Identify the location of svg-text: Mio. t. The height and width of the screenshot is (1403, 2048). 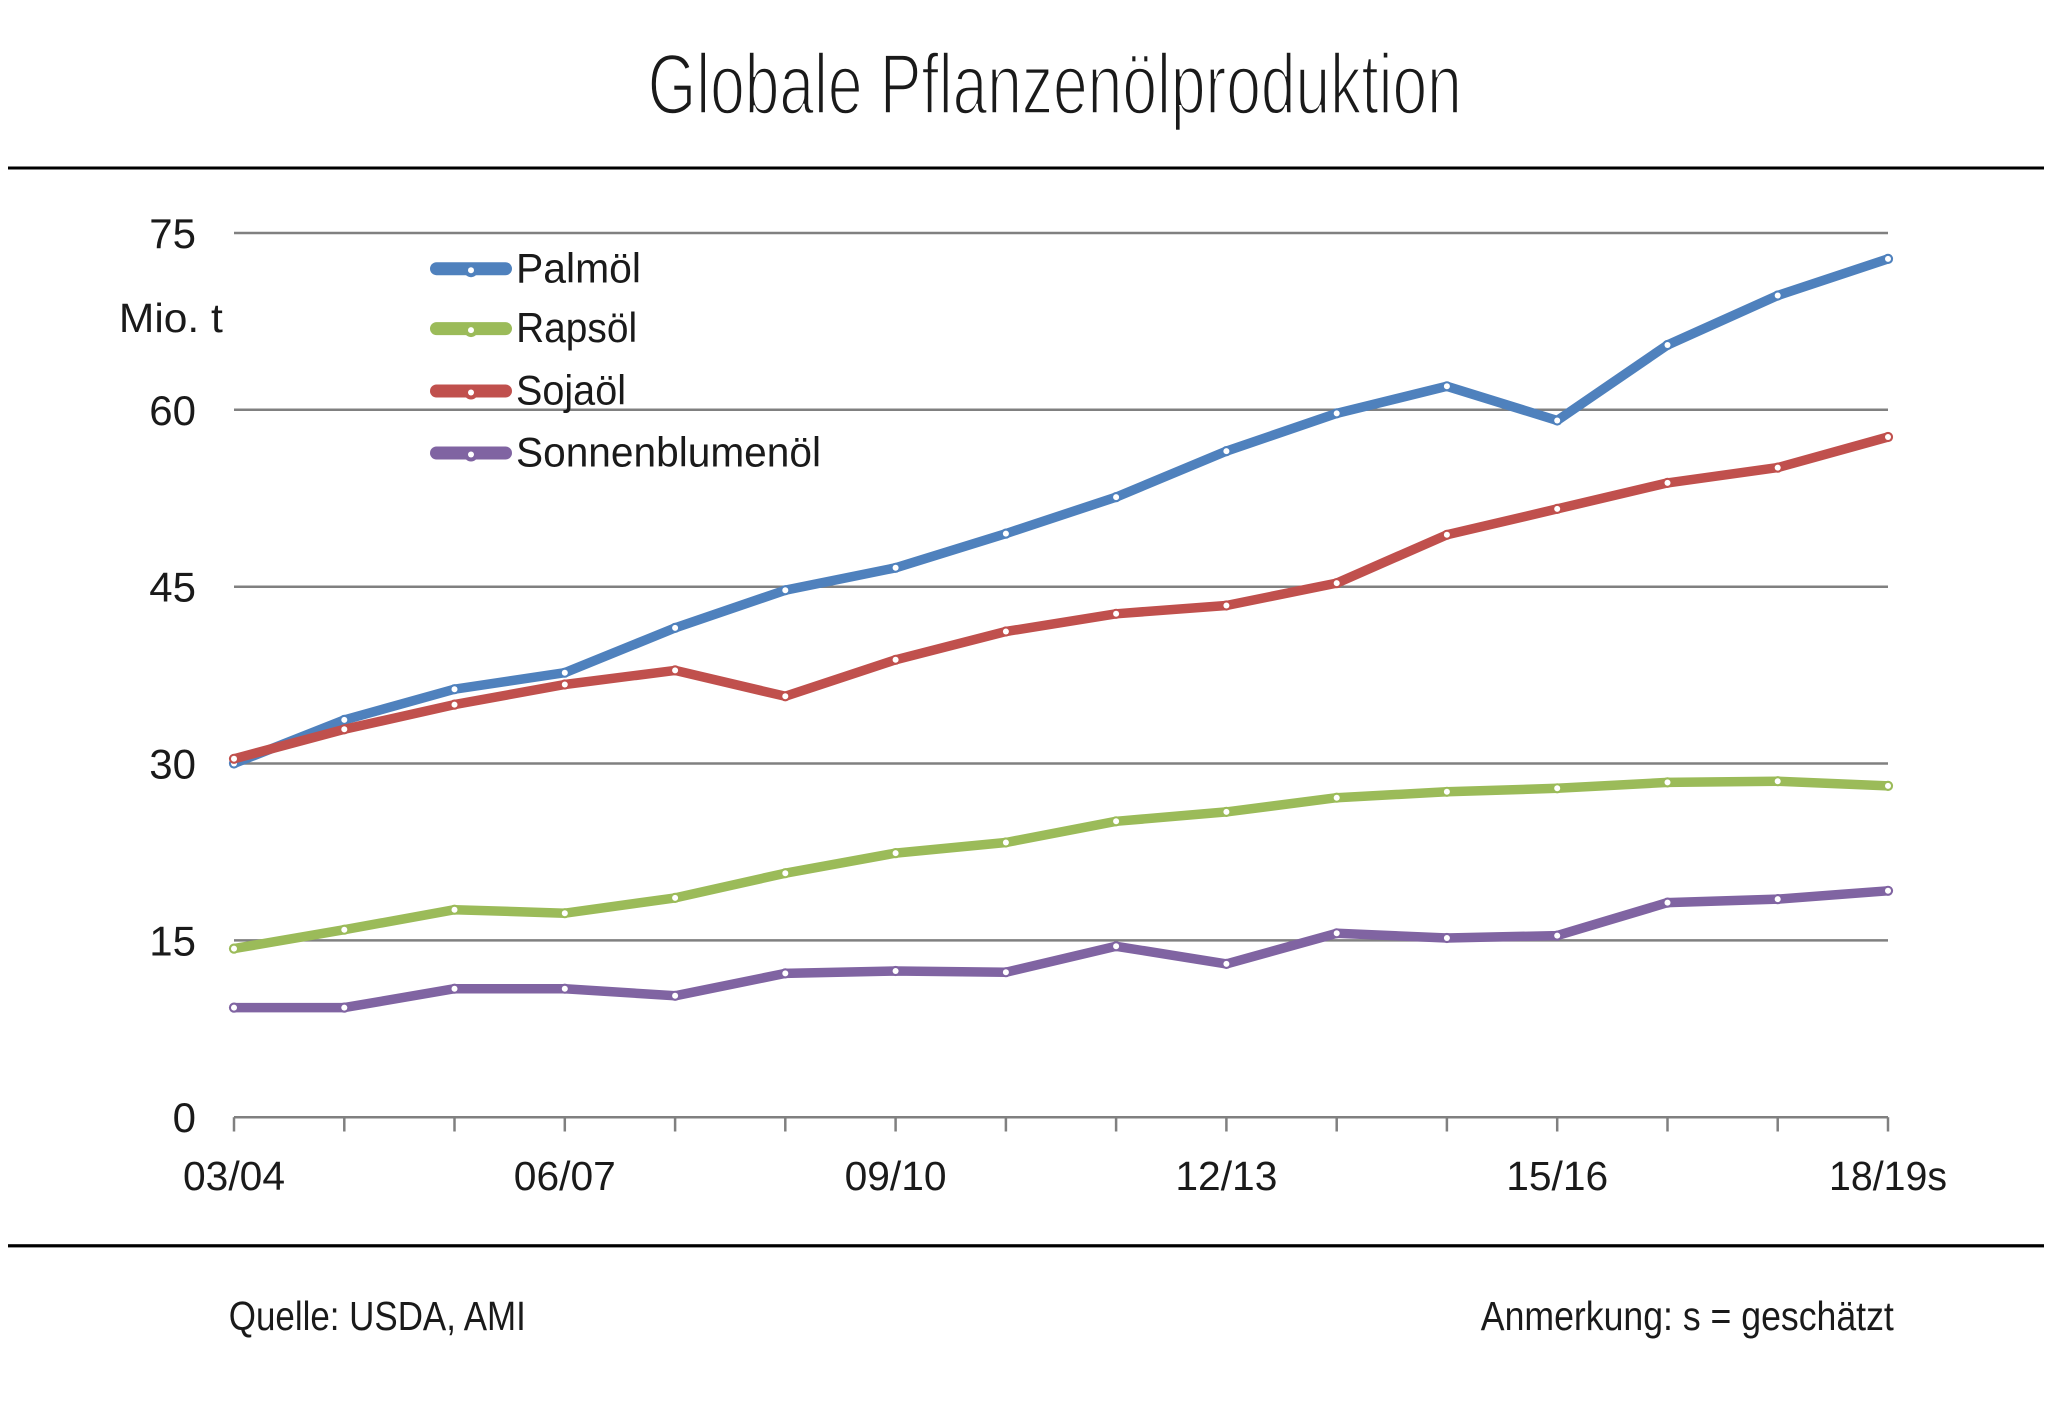
(171, 318).